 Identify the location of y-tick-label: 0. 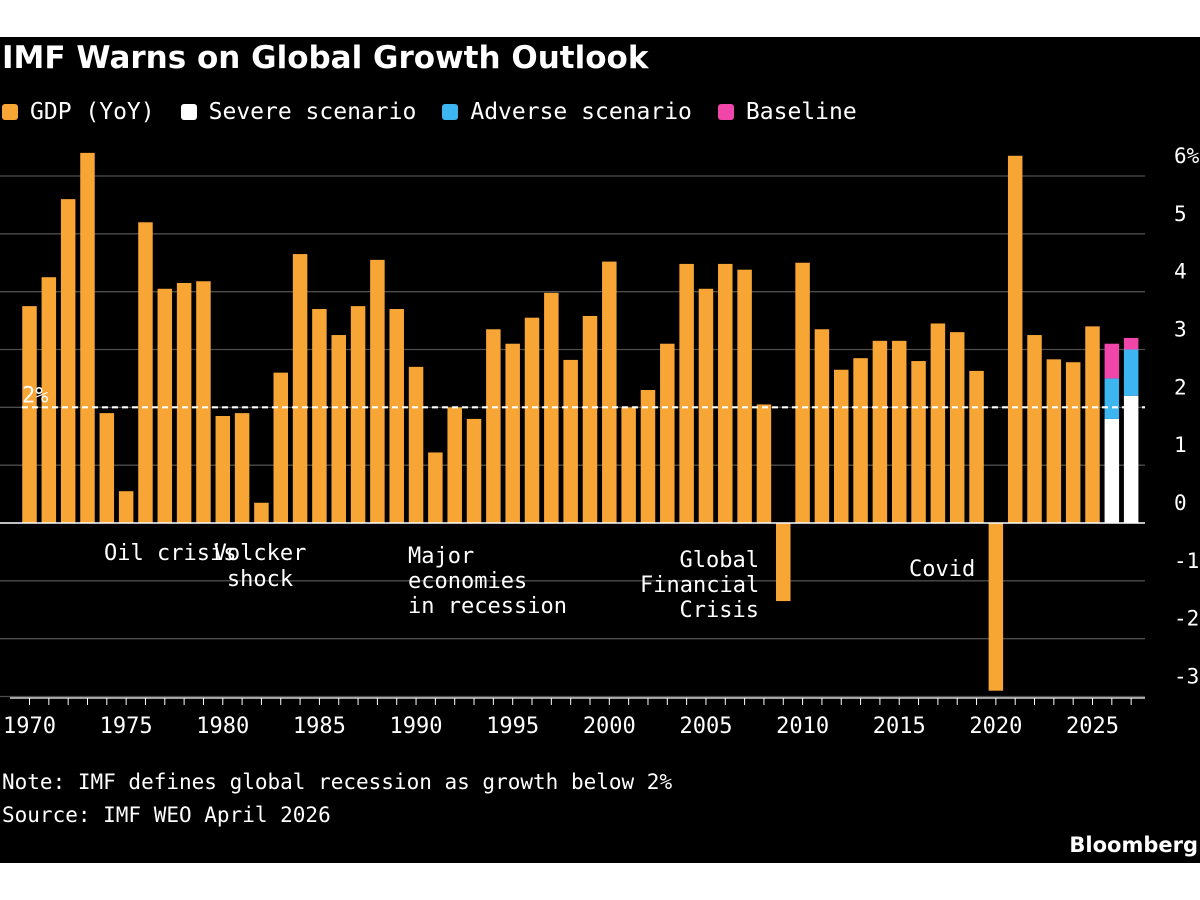
(1180, 503).